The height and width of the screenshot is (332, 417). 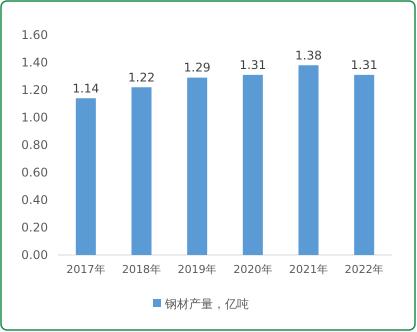 What do you see at coordinates (86, 88) in the screenshot?
I see `data-label: 1.14` at bounding box center [86, 88].